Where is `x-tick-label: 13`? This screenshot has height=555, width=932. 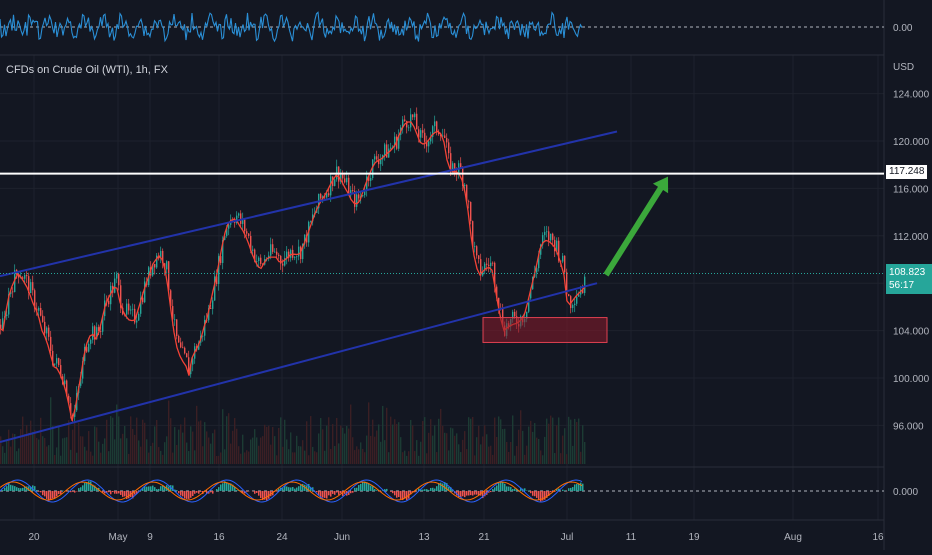
x-tick-label: 13 is located at coordinates (424, 537).